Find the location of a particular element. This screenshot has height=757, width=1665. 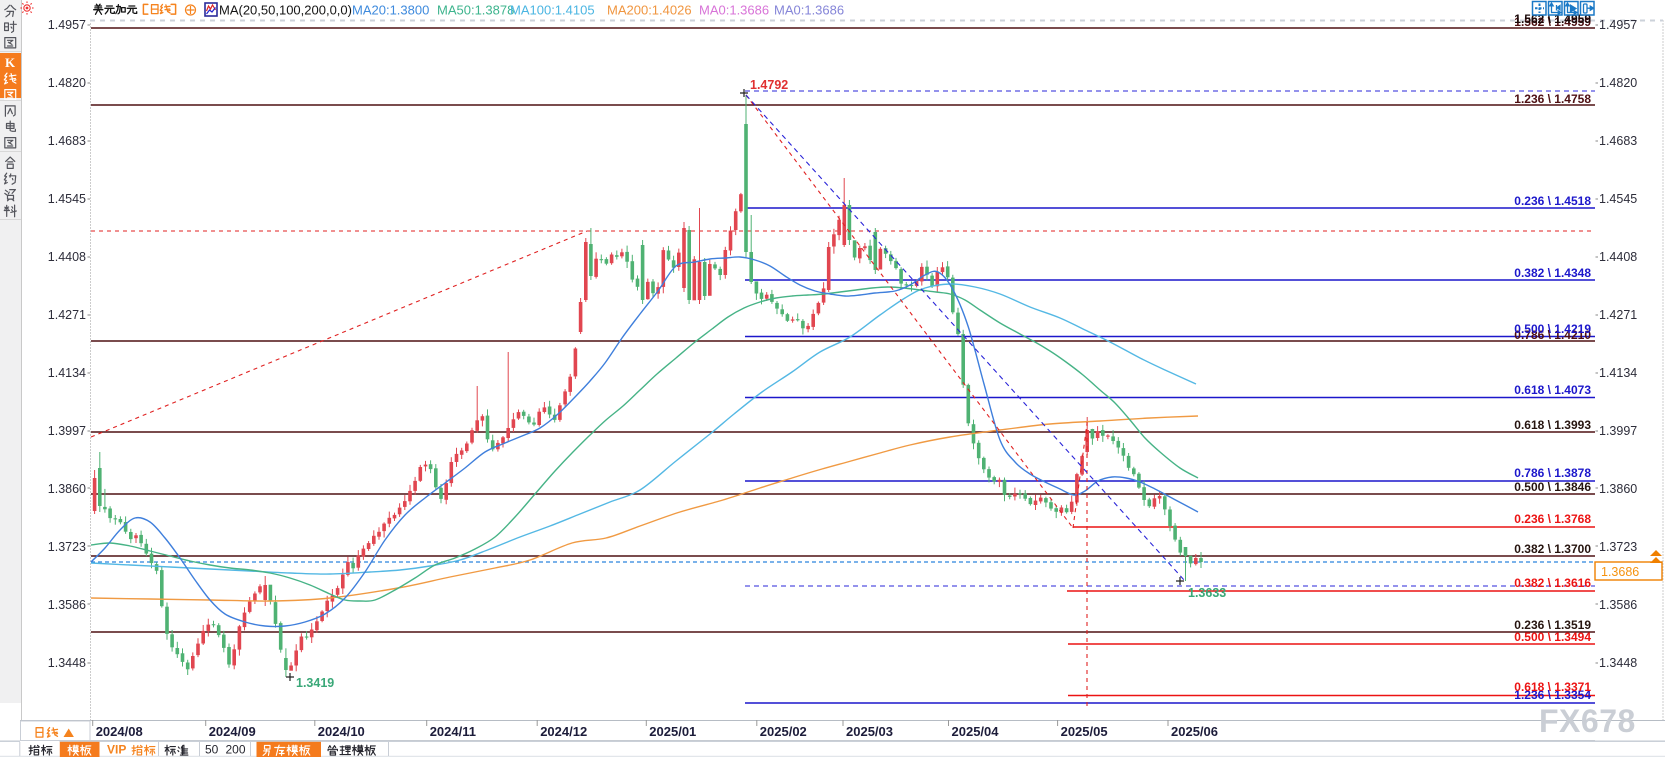

svg-text: 0.500 \ 1.3494 is located at coordinates (1552, 637).